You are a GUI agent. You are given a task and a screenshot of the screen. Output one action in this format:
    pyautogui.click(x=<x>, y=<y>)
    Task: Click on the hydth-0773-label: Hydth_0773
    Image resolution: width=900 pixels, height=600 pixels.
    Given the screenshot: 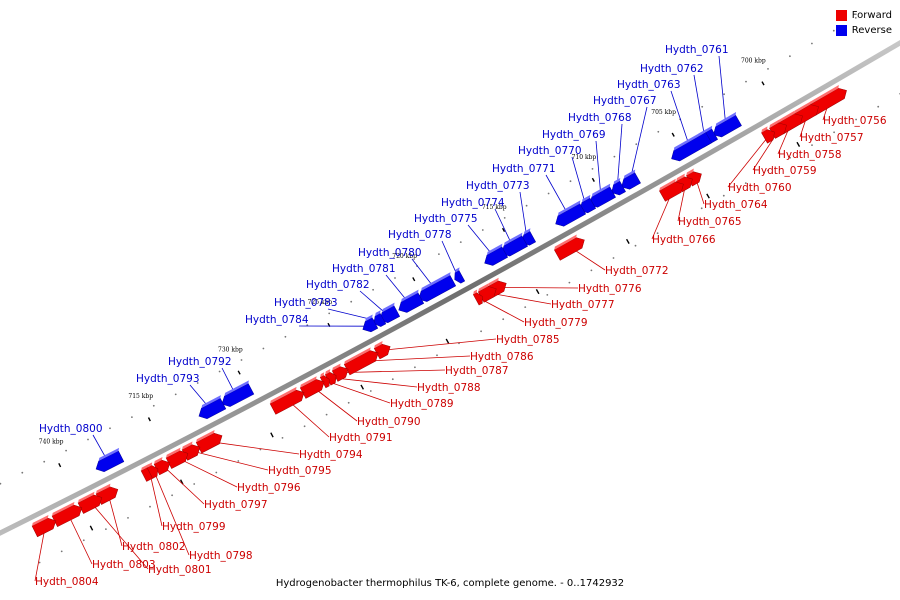 What is the action you would take?
    pyautogui.click(x=498, y=186)
    